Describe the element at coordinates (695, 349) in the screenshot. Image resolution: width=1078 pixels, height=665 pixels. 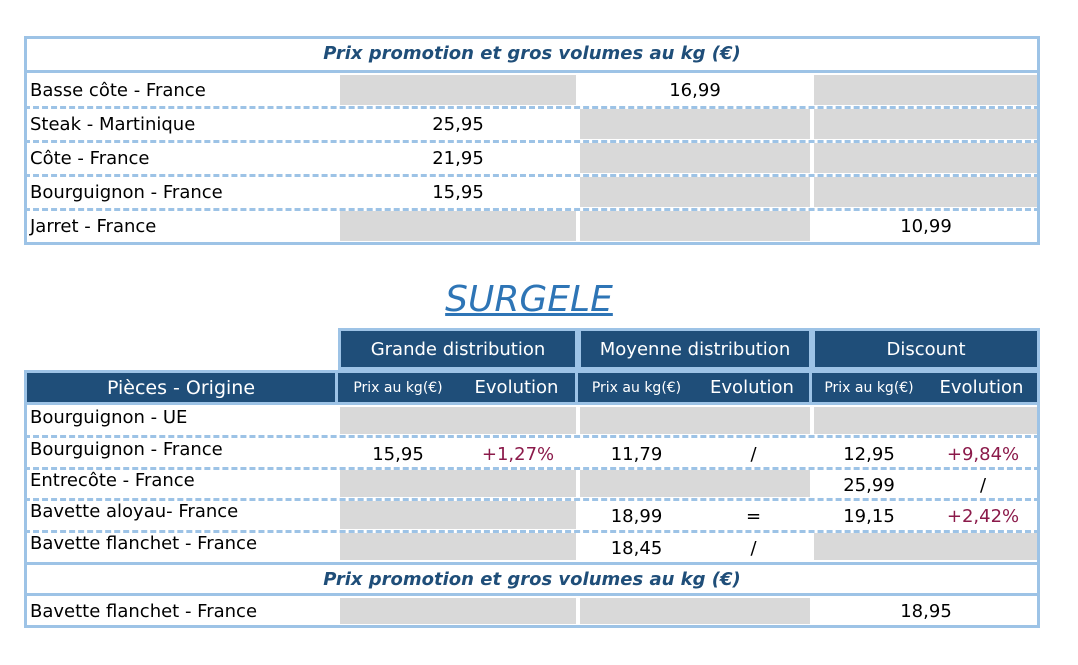
I see `group-header: Moyenne distribution` at that location.